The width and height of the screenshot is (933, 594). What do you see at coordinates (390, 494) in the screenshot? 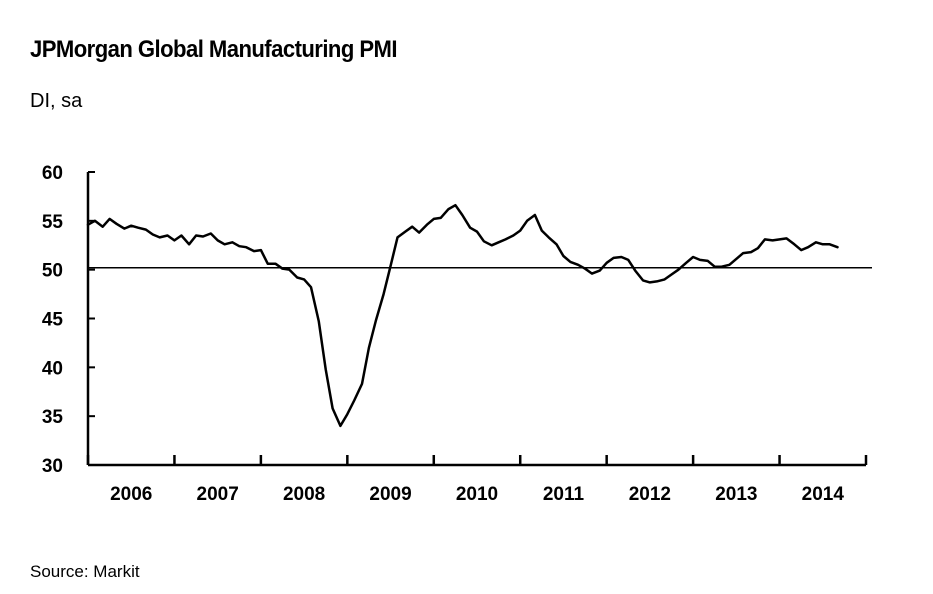
I see `x-tick-label: 2009` at bounding box center [390, 494].